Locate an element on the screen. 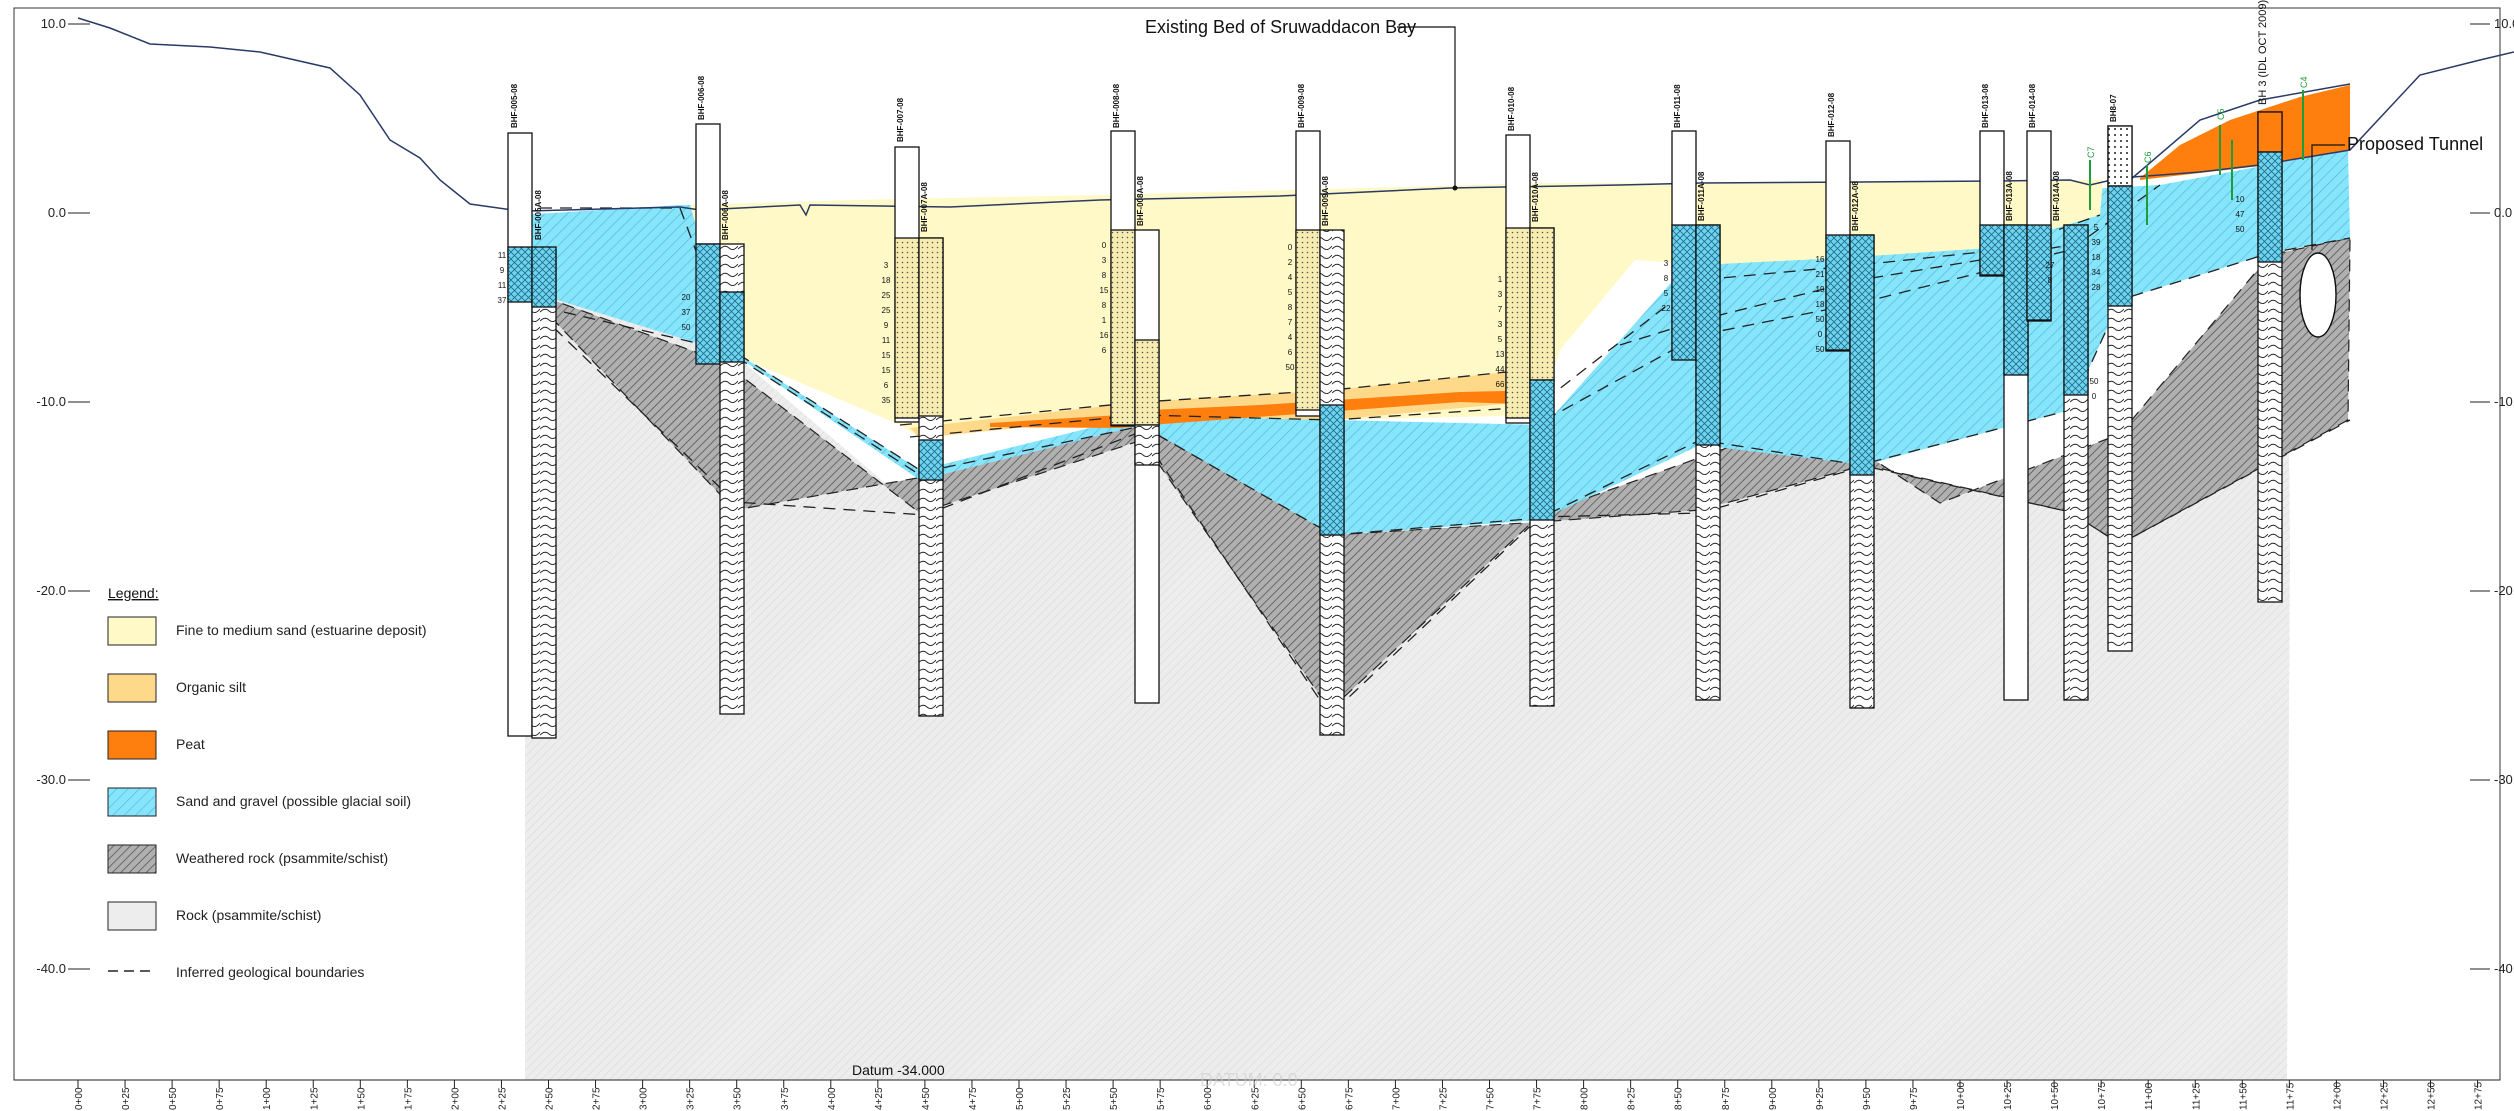 This screenshot has width=2514, height=1111. level-label: 10.0 is located at coordinates (2504, 23).